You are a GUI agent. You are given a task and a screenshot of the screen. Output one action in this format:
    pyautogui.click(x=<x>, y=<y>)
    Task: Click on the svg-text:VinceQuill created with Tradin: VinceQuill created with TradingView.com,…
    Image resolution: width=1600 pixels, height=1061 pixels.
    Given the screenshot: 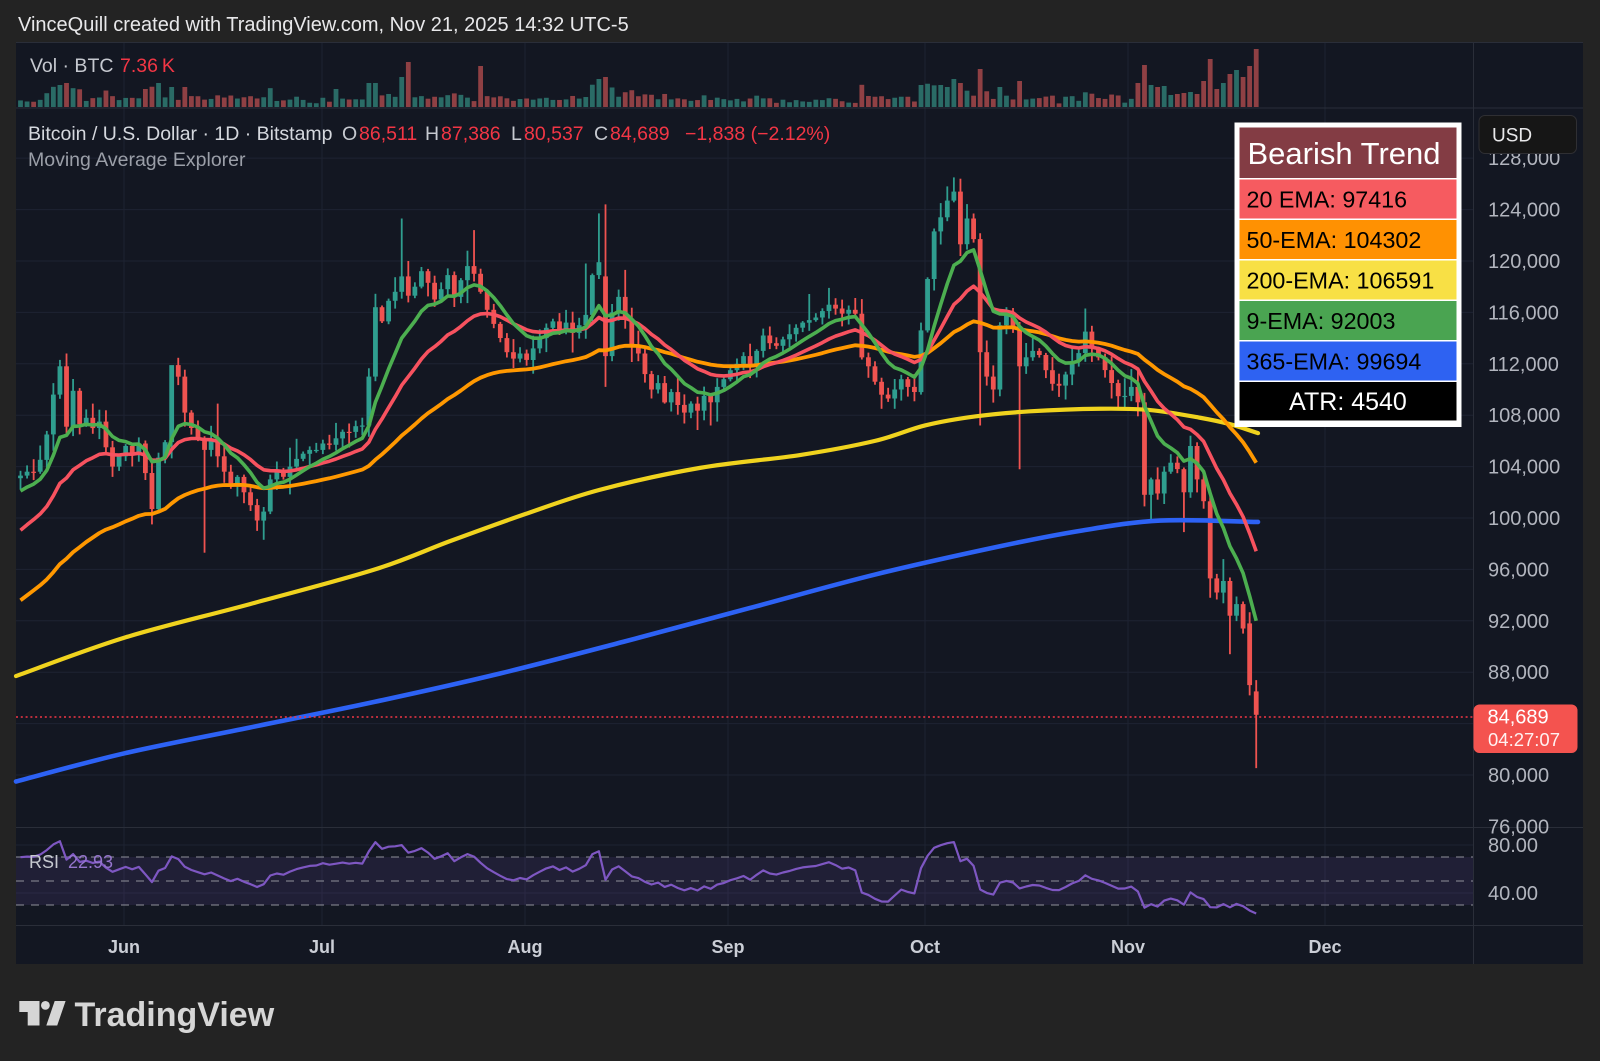 What is the action you would take?
    pyautogui.click(x=323, y=25)
    